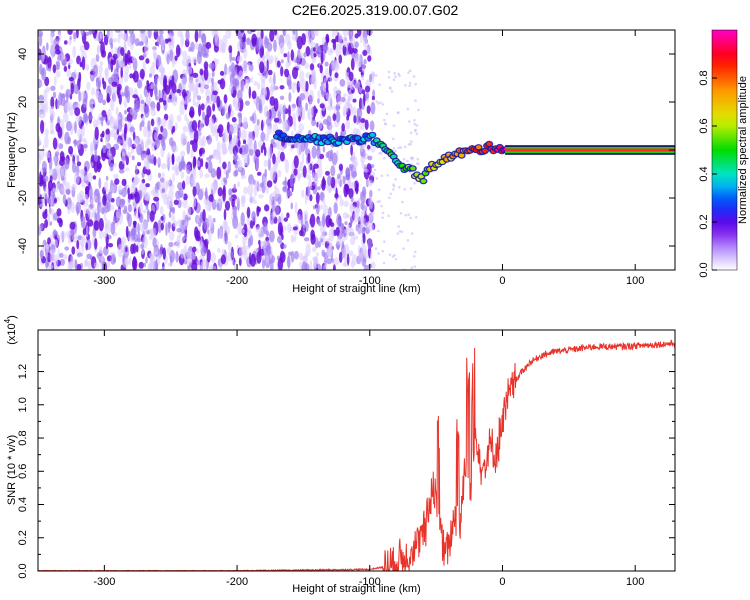 Image resolution: width=750 pixels, height=600 pixels. I want to click on bottom-x-axis-label: Height of straight line (km), so click(356, 589).